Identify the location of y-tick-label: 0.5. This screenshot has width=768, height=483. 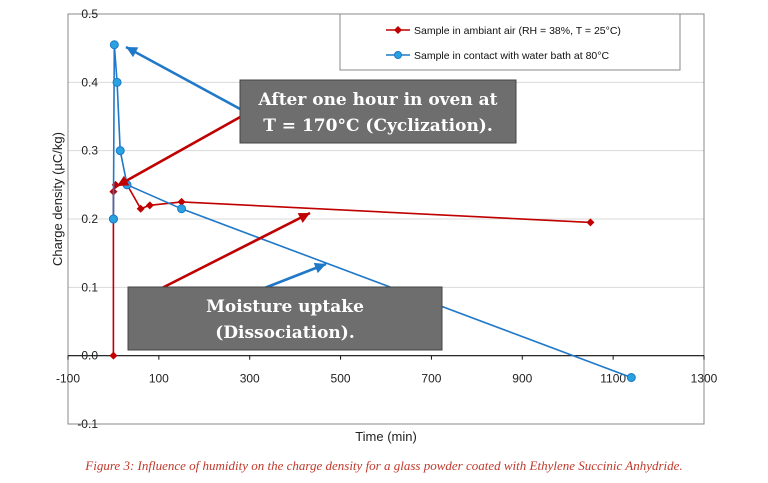
(89, 14).